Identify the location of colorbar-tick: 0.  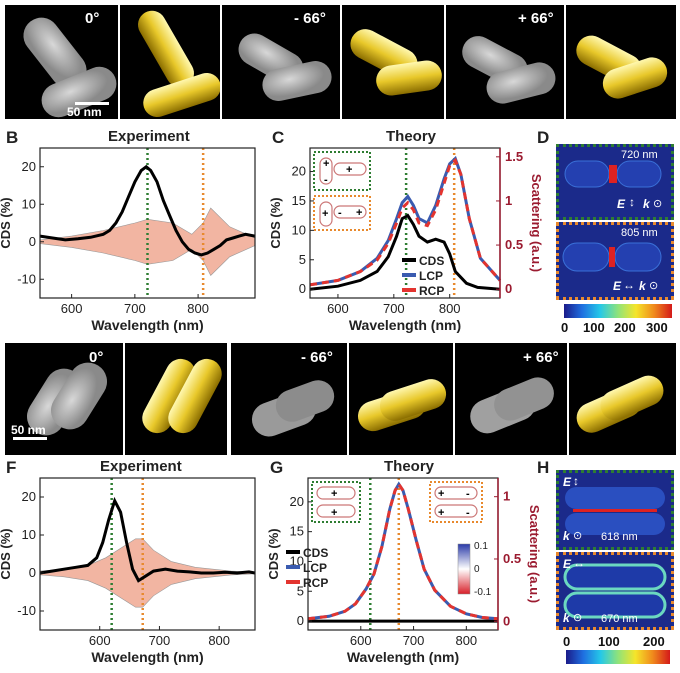
(567, 641).